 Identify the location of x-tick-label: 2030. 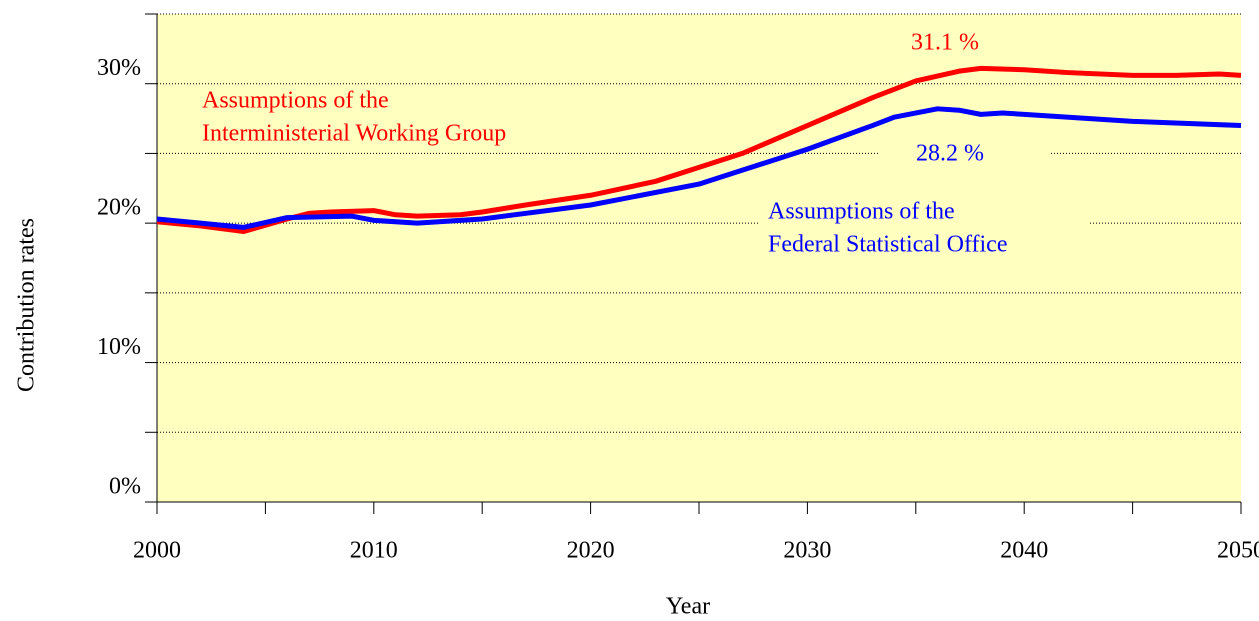
(807, 551).